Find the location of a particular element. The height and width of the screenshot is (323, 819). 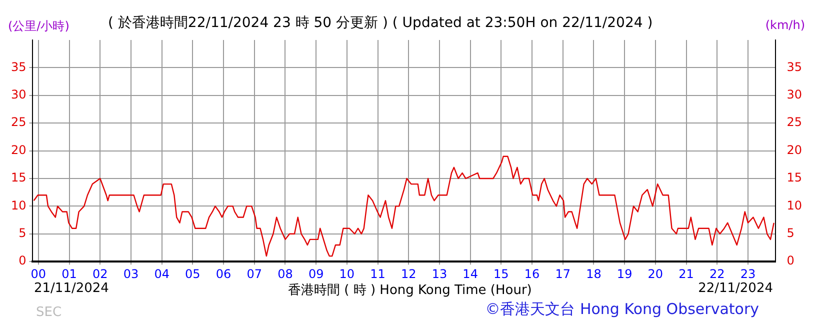

y-tick-label: 15 is located at coordinates (18, 177).